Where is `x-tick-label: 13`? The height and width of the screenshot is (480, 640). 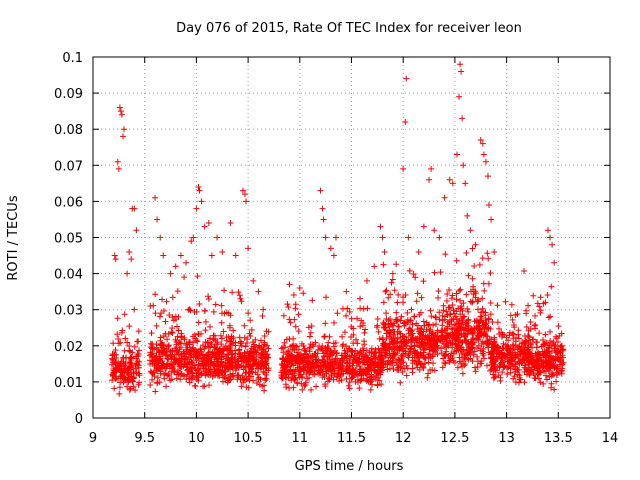 x-tick-label: 13 is located at coordinates (506, 438).